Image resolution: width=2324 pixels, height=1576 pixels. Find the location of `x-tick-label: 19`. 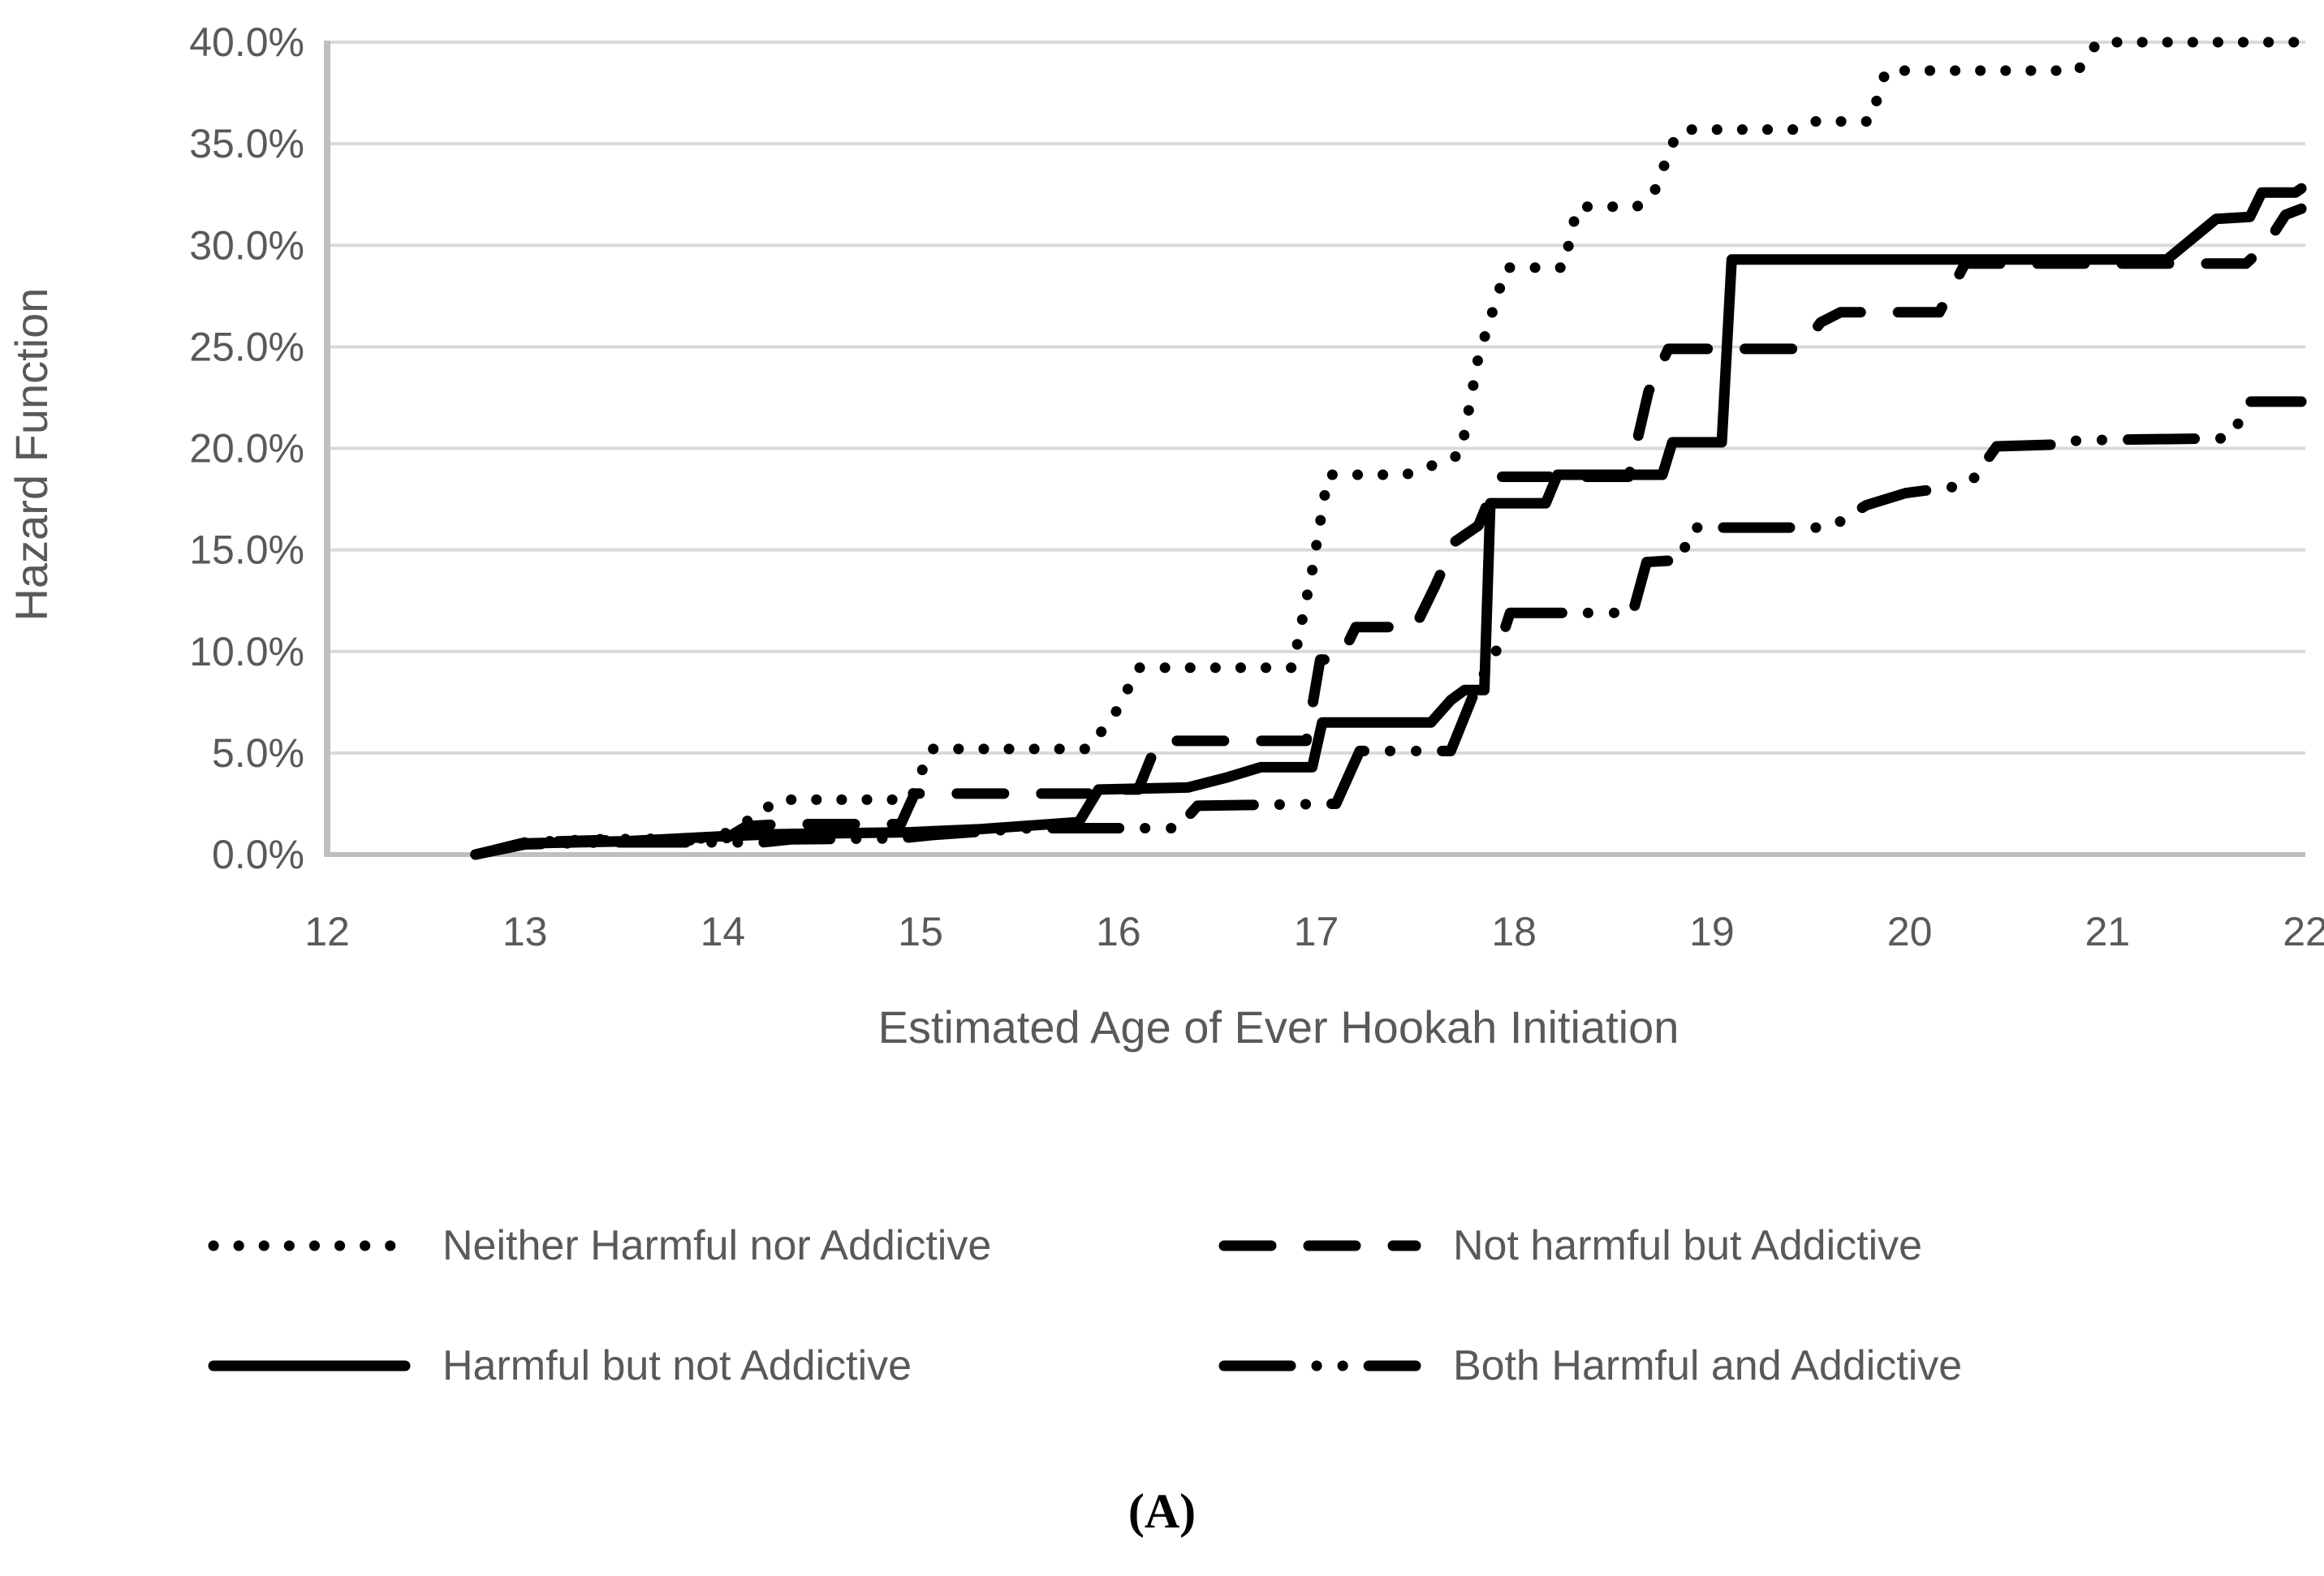

x-tick-label: 19 is located at coordinates (1712, 931).